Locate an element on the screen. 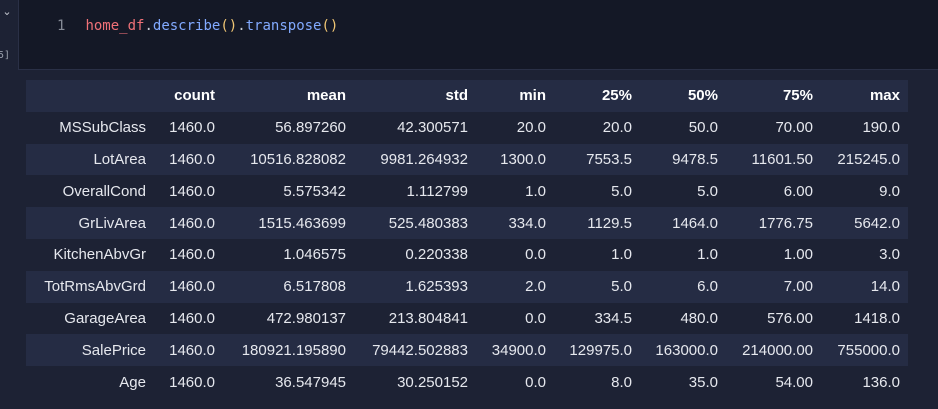  cell-std: 1.625393 is located at coordinates (436, 287).